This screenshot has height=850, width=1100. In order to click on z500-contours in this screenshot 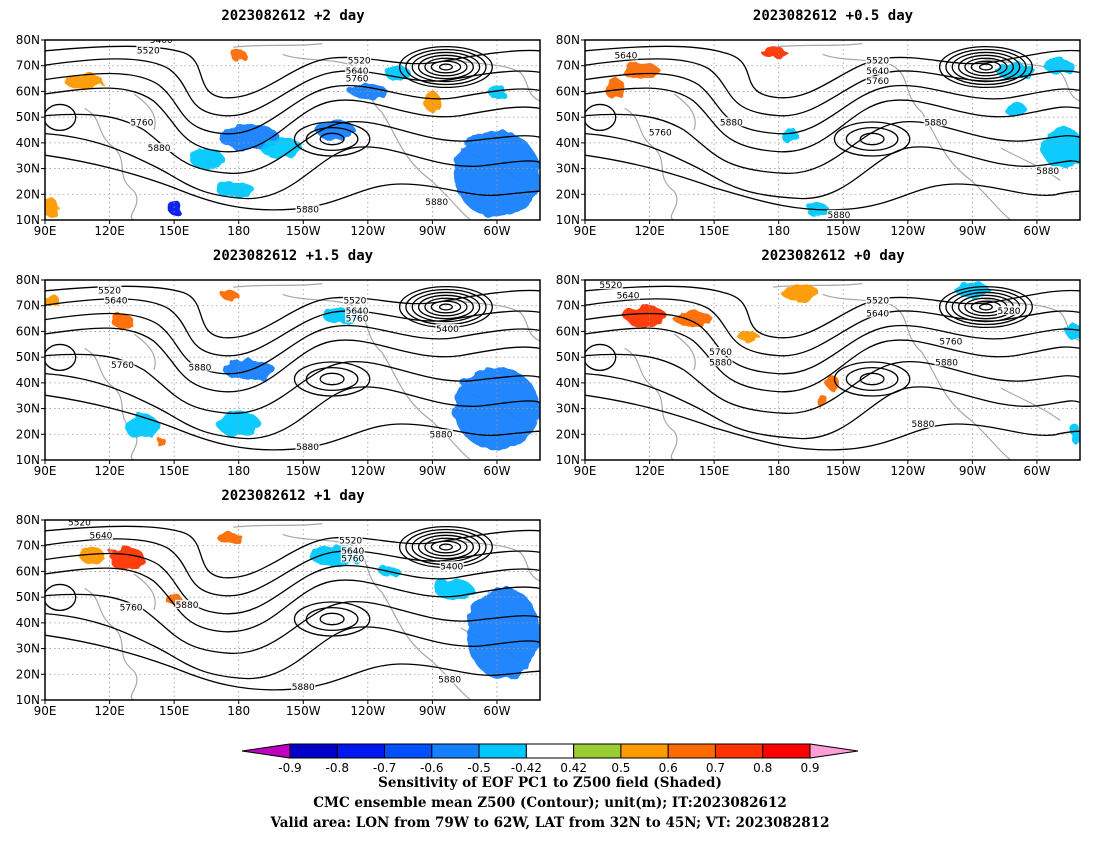, I will do `click(832, 368)`.